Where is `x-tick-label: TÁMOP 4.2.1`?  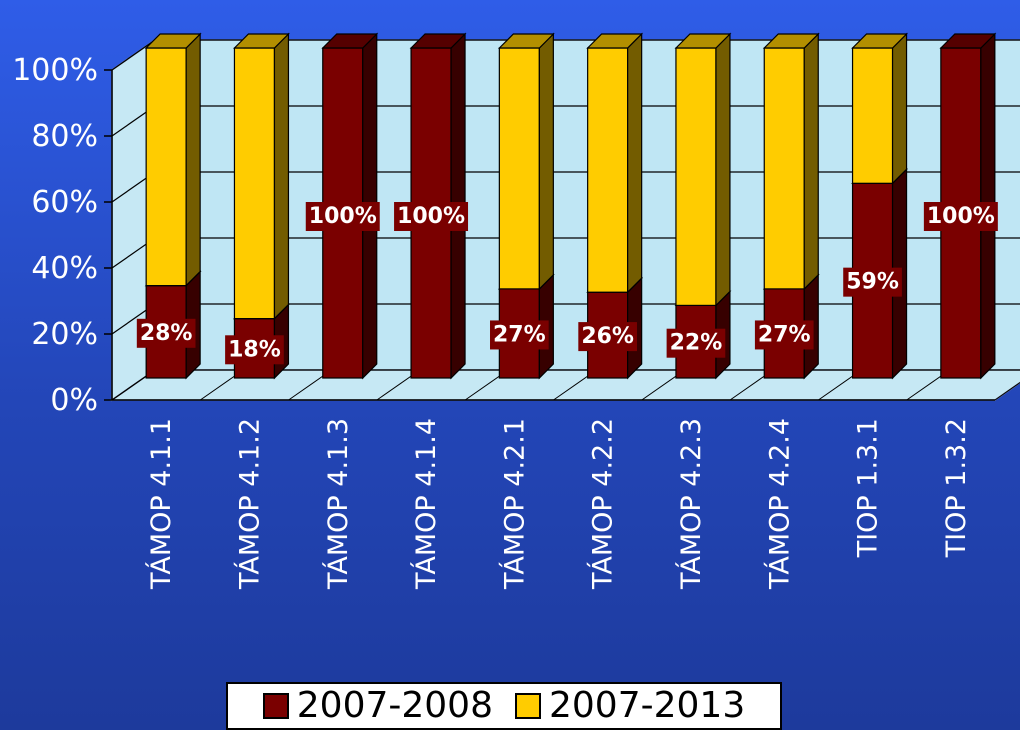
x-tick-label: TÁMOP 4.2.1 is located at coordinates (514, 504).